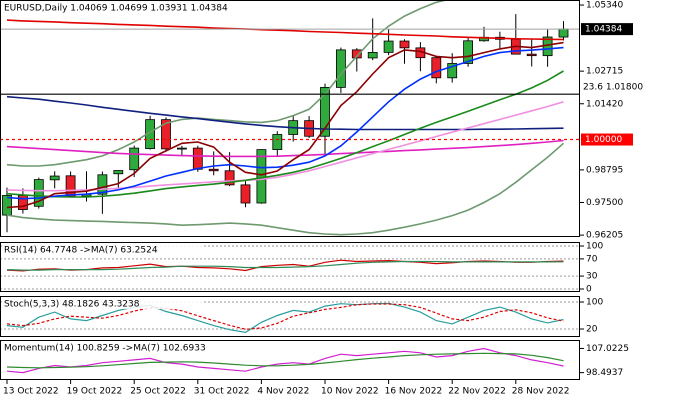  I want to click on panel-header: Momentum(14) 100.8259 ->MA(7) 102.6933, so click(105, 349).